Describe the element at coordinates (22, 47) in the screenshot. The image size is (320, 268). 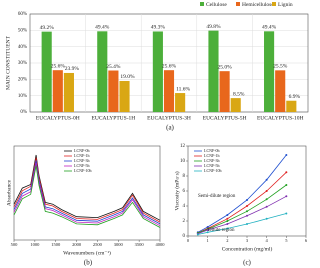
I see `y-tick-label: 40%` at that location.